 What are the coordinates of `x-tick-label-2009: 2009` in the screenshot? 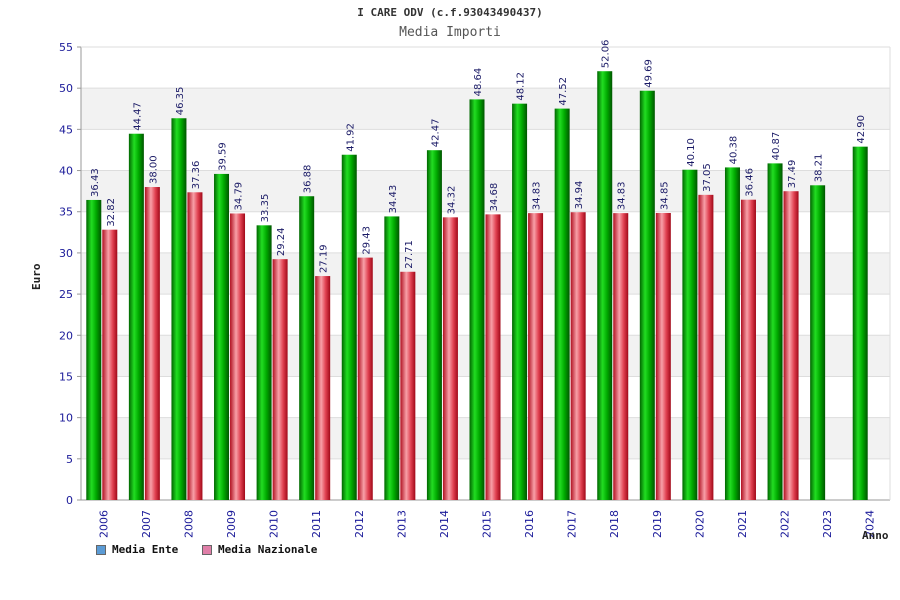 It's located at (231, 524).